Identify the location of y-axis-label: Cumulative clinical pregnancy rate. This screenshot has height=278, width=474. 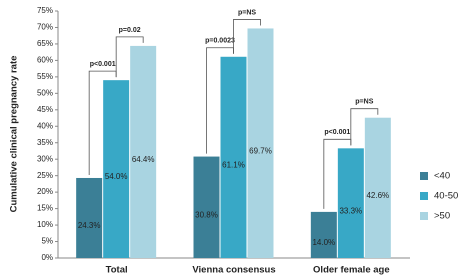
(14, 134).